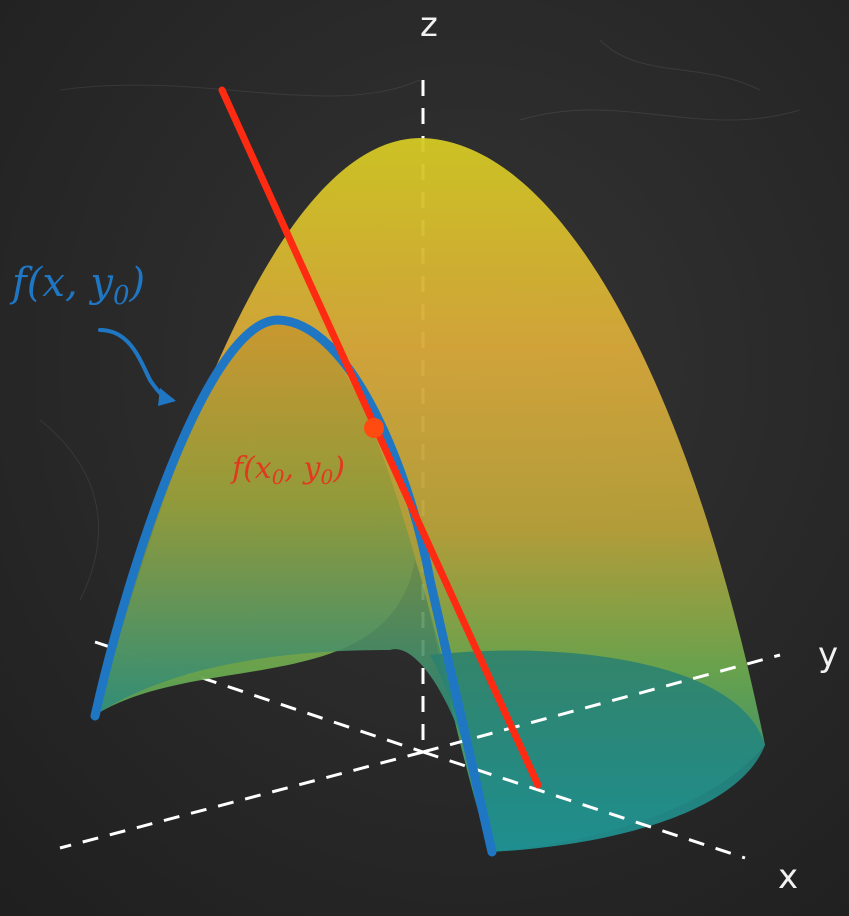 The height and width of the screenshot is (916, 849). I want to click on y-axis-back, so click(241, 800).